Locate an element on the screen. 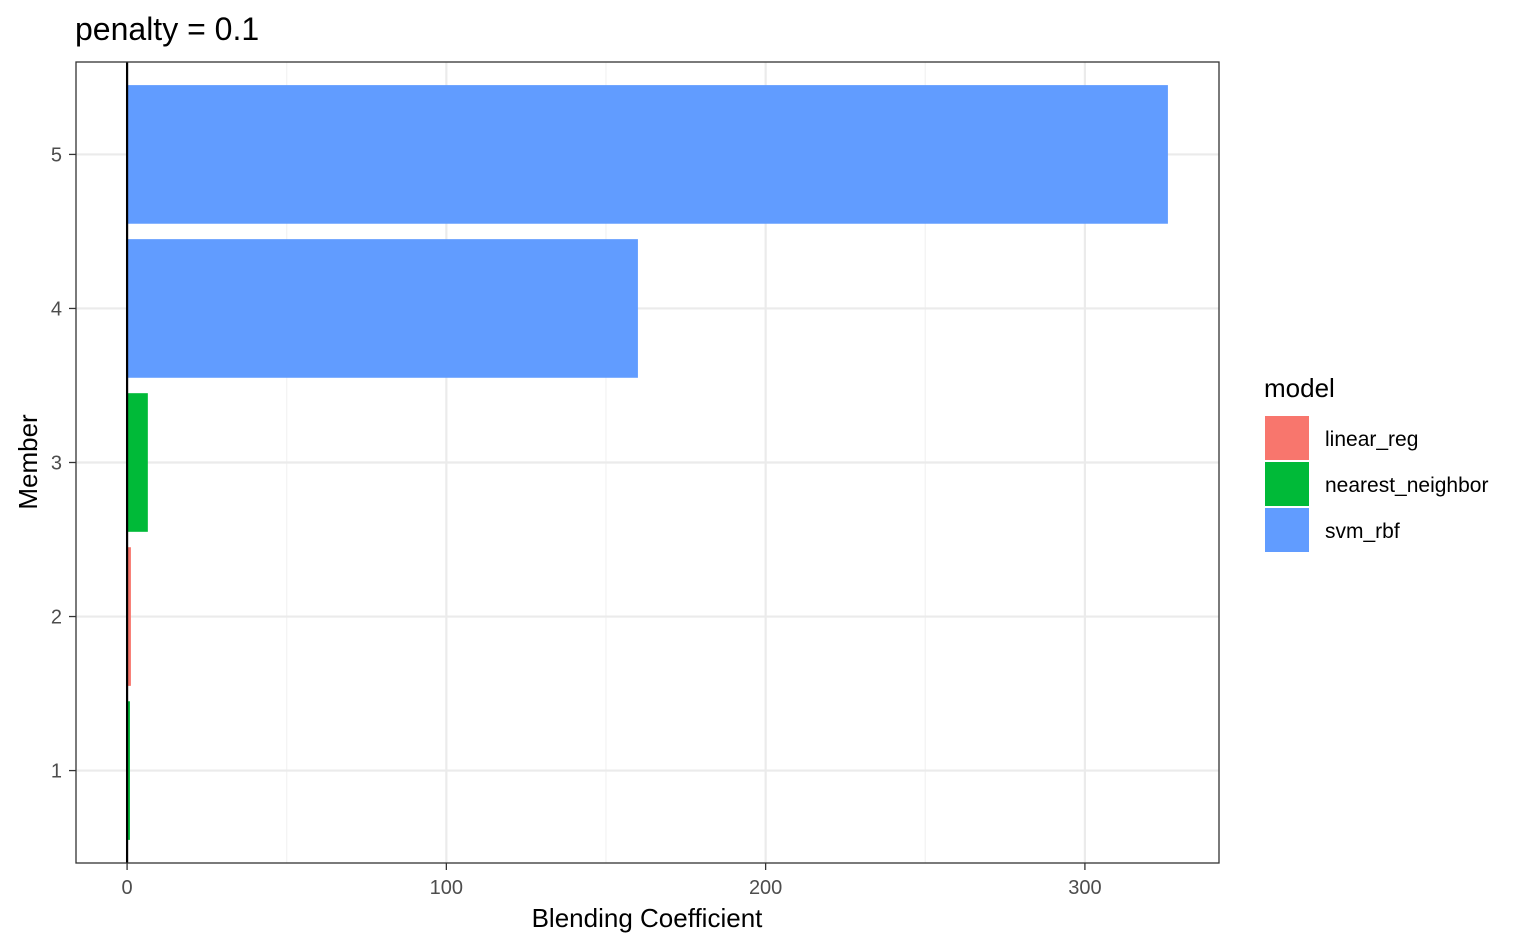 The image size is (1536, 949). x-tick-label: 100 is located at coordinates (446, 888).